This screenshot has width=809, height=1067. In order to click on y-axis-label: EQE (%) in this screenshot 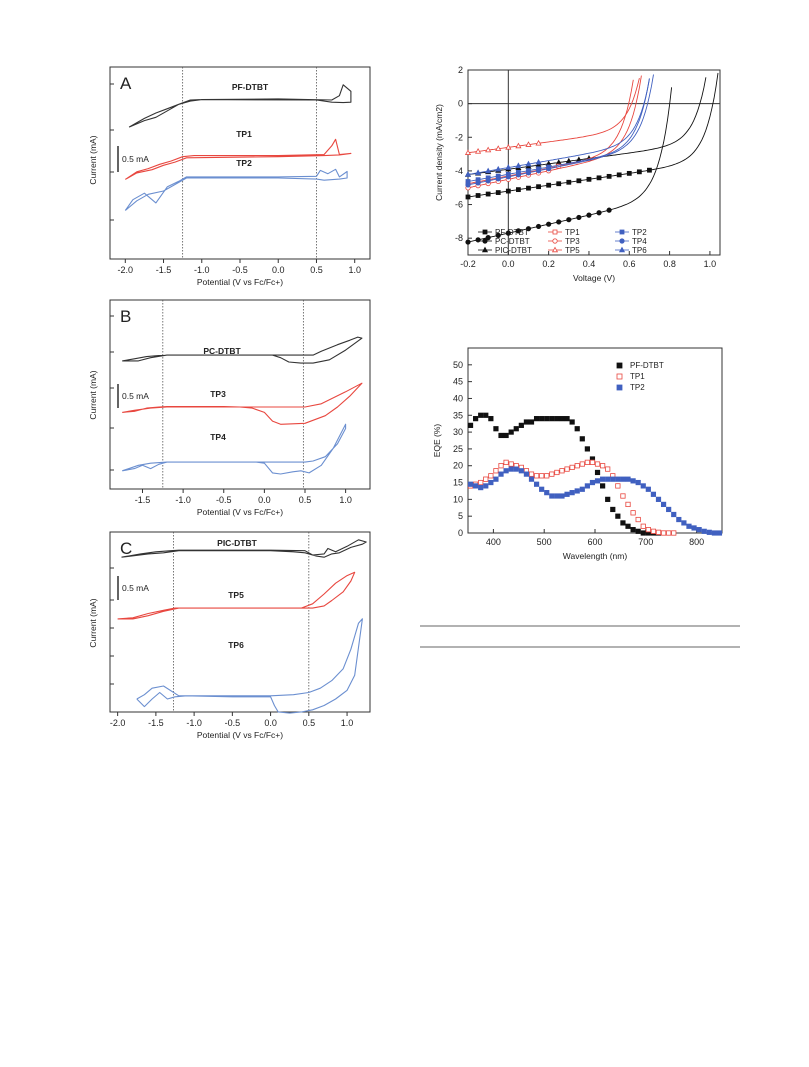, I will do `click(437, 441)`.